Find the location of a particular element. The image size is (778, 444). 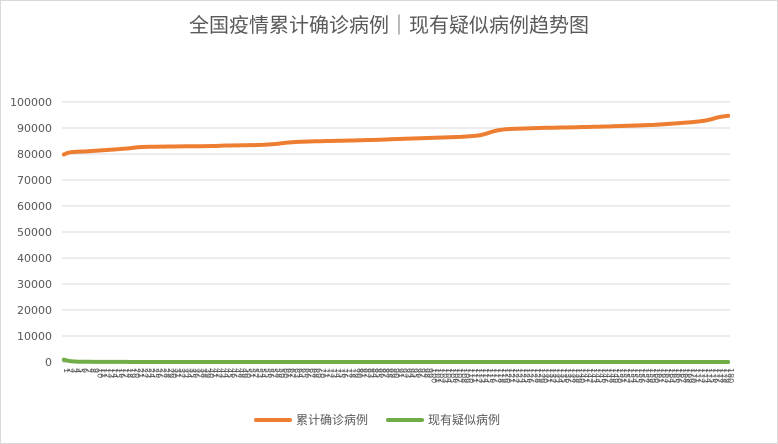

x-tick-label: 139 is located at coordinates (578, 375).